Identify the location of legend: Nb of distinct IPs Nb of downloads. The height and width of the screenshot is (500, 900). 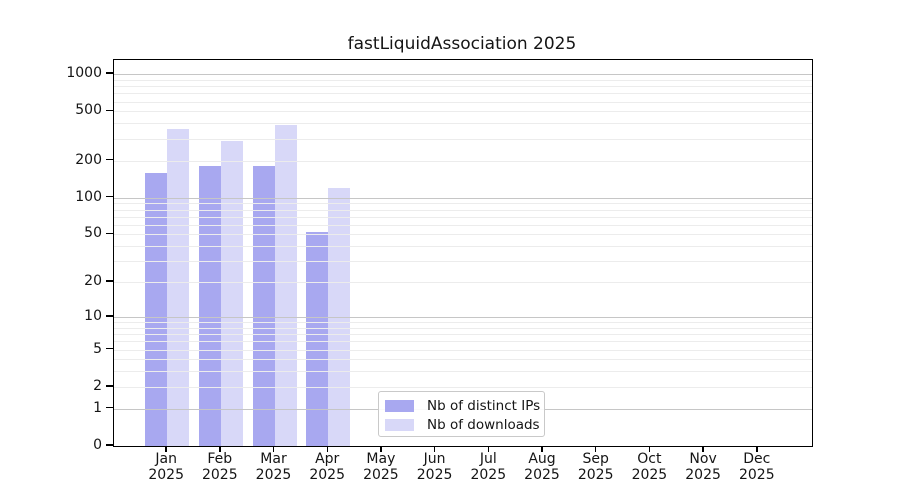
(461, 414).